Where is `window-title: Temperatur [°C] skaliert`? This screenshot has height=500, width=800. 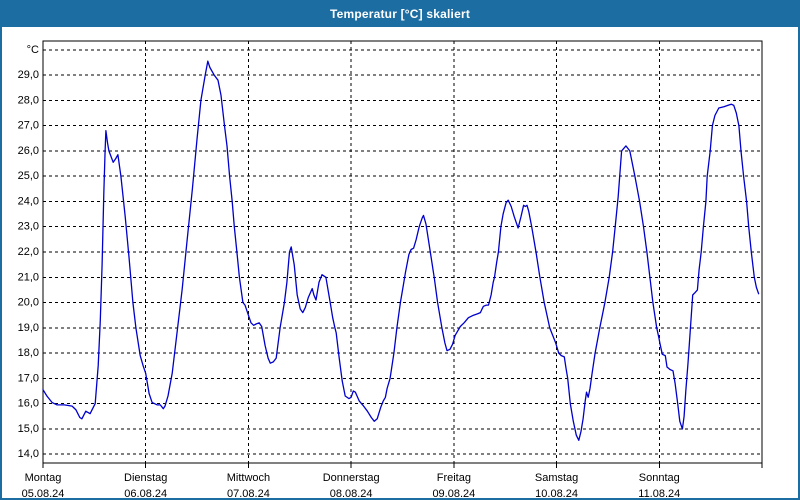
window-title: Temperatur [°C] skaliert is located at coordinates (400, 14).